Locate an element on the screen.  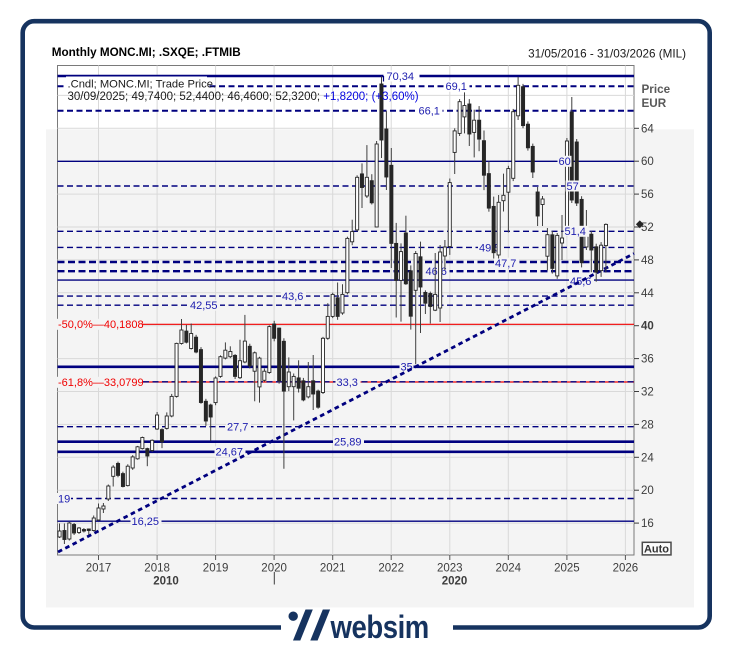
svg-text: 2023 is located at coordinates (450, 569).